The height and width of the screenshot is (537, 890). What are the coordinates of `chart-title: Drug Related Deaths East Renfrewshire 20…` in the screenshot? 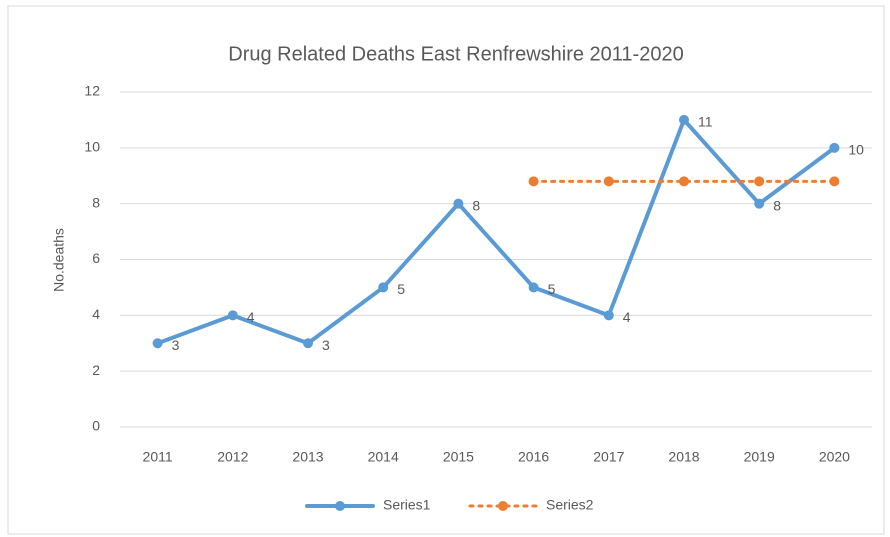 It's located at (455, 54).